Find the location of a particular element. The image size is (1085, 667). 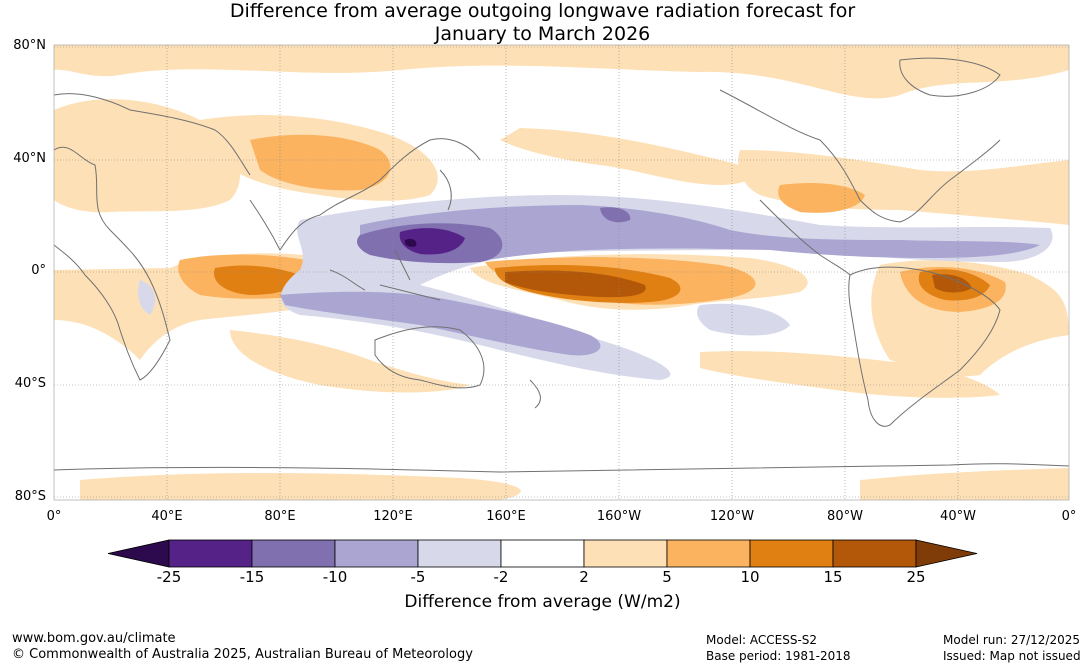

lon-label-120e: 120°E is located at coordinates (393, 516).